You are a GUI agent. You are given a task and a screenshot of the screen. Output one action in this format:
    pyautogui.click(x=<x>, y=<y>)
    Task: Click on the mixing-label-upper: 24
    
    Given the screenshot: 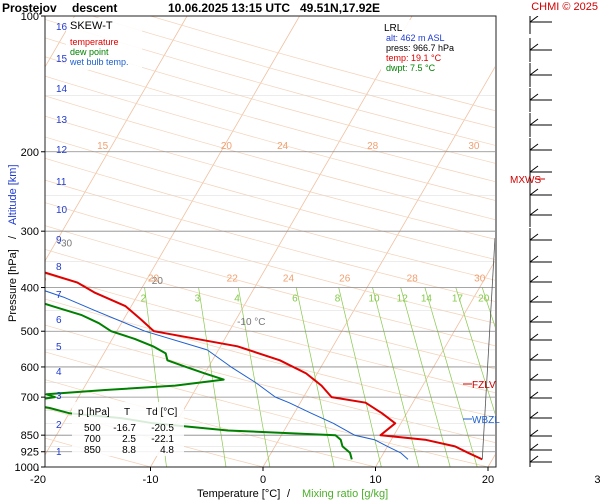 What is the action you would take?
    pyautogui.click(x=283, y=146)
    